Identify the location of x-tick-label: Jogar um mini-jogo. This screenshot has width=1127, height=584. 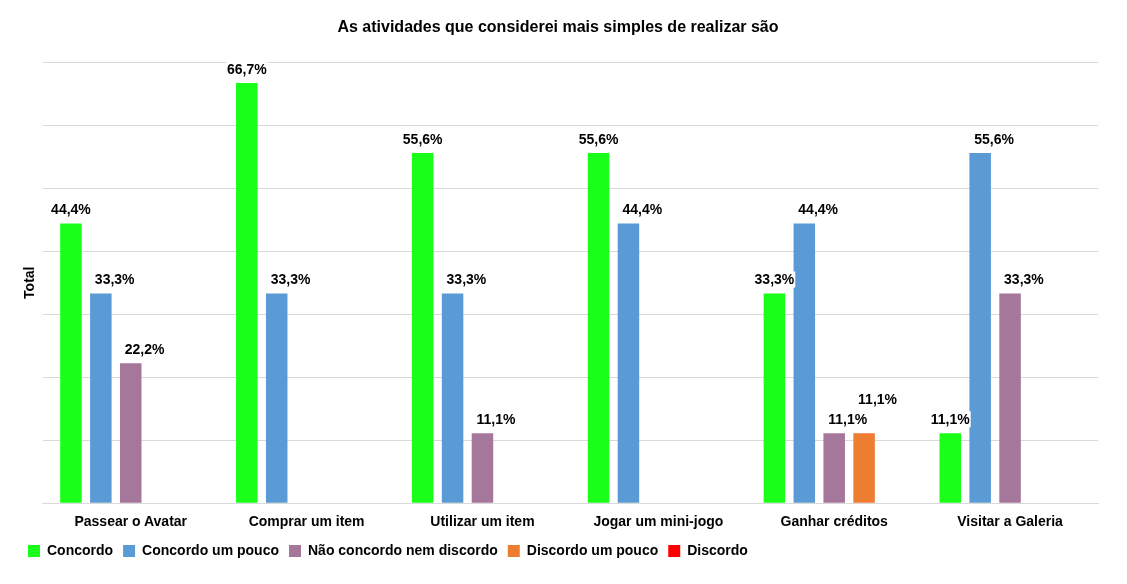
(658, 521).